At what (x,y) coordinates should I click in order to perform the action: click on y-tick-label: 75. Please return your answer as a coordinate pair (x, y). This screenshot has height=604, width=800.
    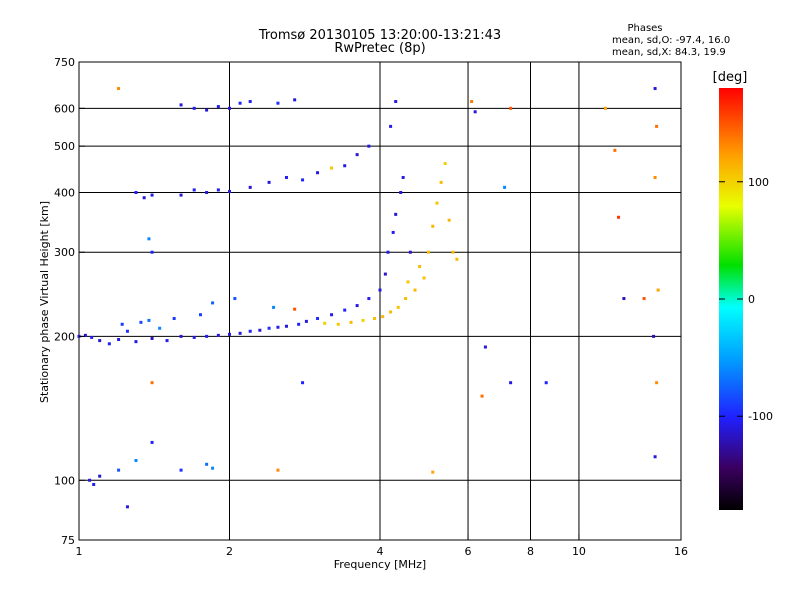
    Looking at the image, I should click on (68, 540).